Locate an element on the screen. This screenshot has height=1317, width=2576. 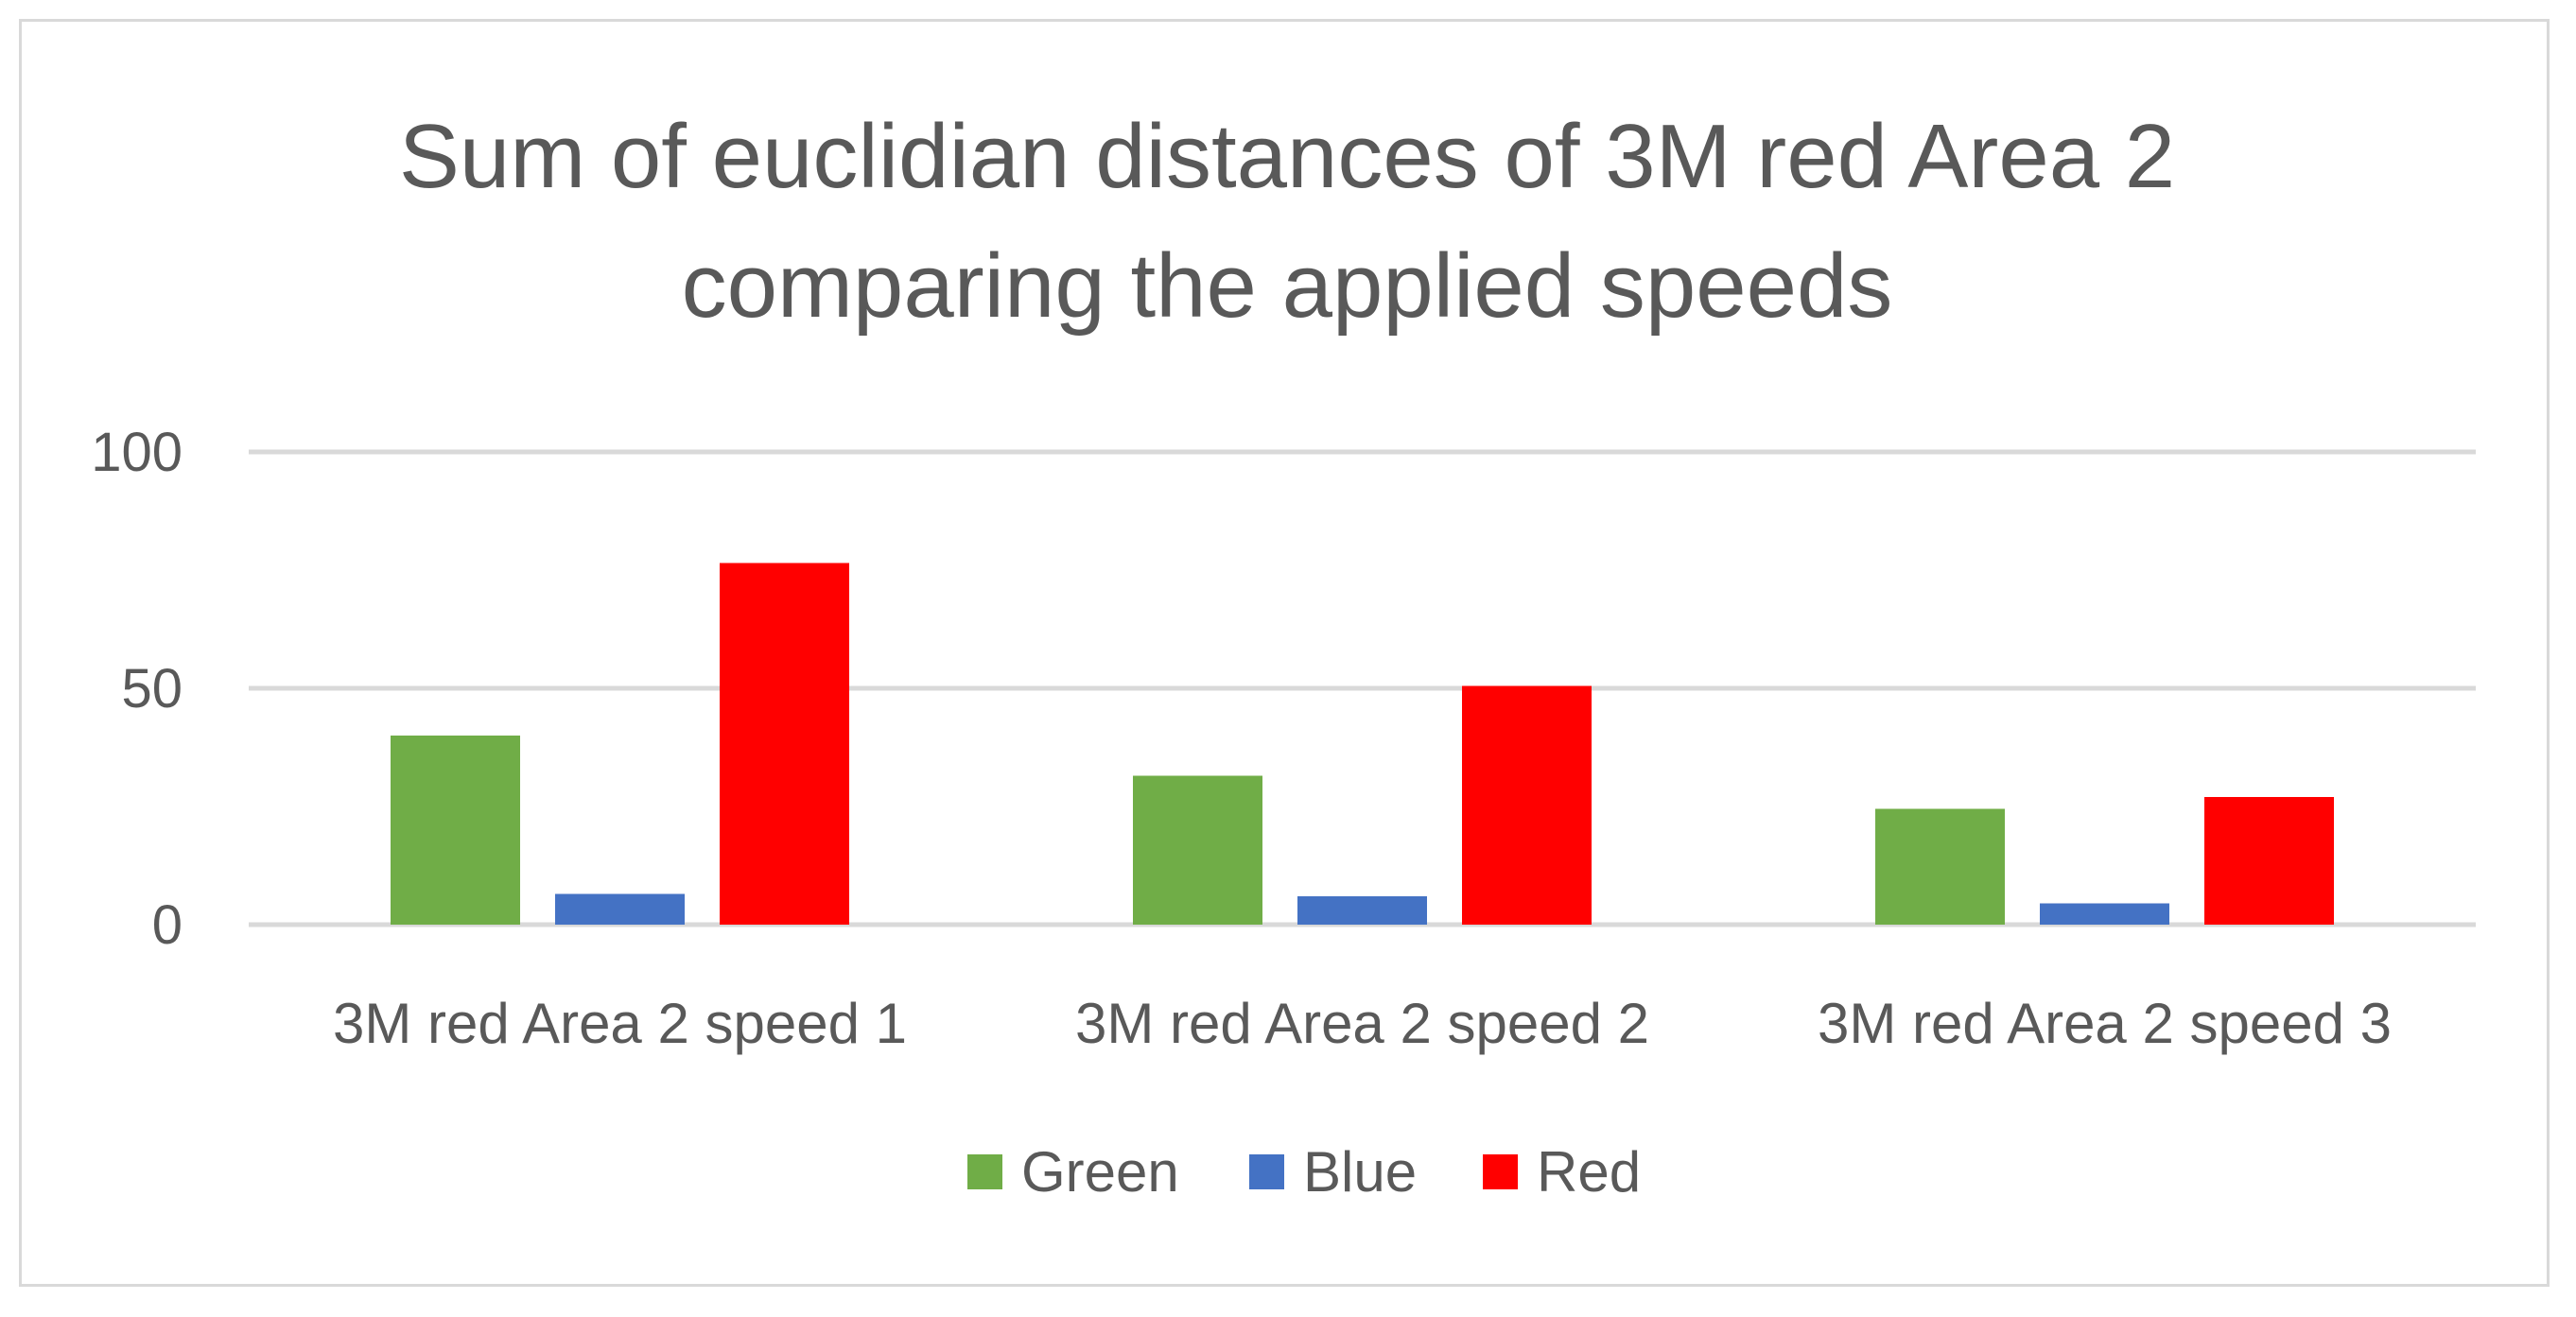
x-category-label: 3M red Area 2 speed 3 is located at coordinates (2105, 1024).